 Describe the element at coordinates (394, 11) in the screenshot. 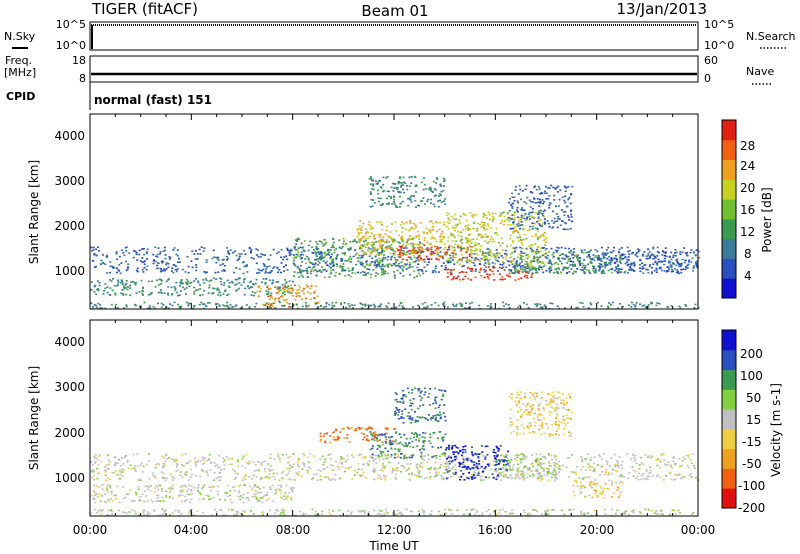

I see `beam-title: Beam 01` at that location.